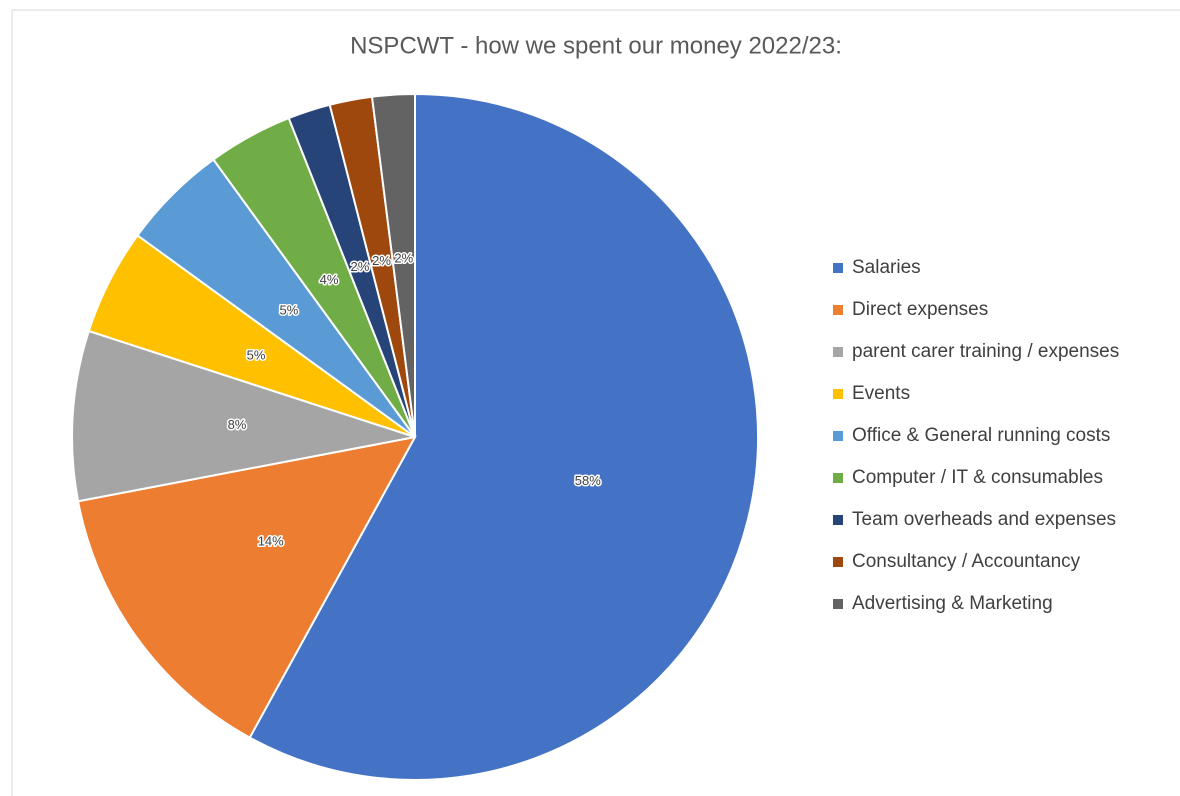  Describe the element at coordinates (920, 309) in the screenshot. I see `legend-label: Direct expenses` at that location.